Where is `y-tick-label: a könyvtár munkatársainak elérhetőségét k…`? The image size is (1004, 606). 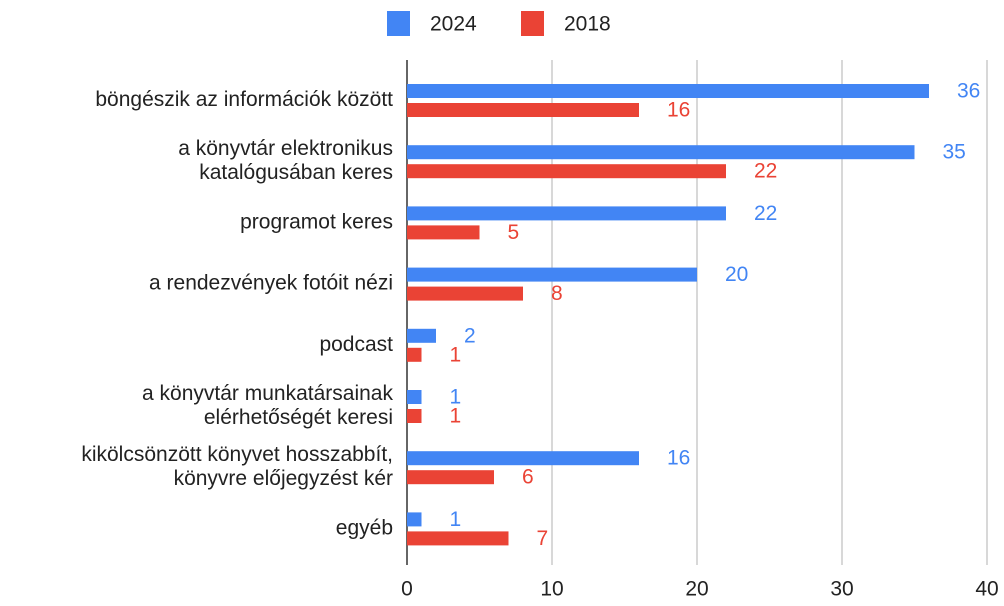 y-tick-label: a könyvtár munkatársainak elérhetőségét k… is located at coordinates (267, 405).